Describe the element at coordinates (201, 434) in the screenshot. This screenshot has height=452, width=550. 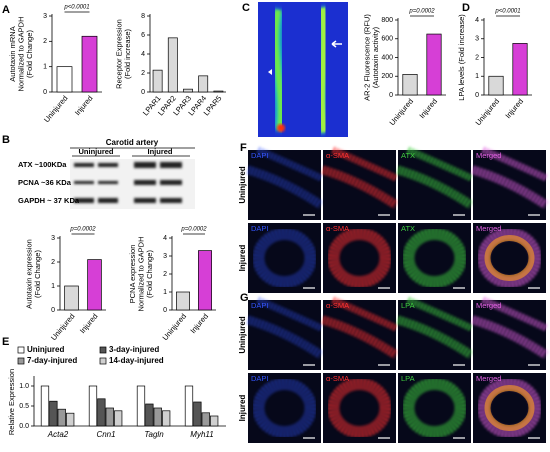
I see `x-tick-label: Myh11` at that location.